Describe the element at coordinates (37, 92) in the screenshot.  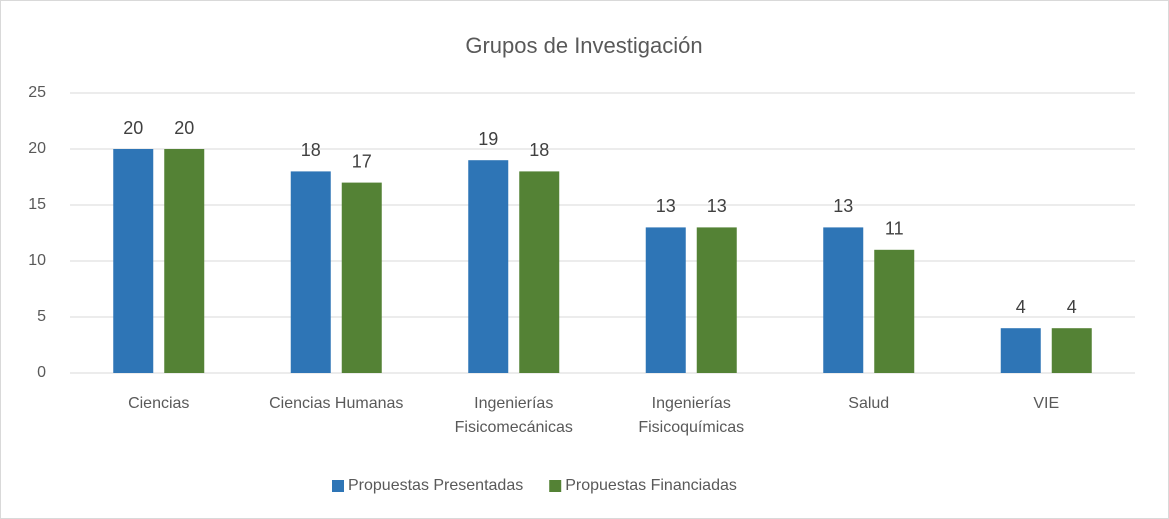
I see `y-tick-label: 25` at that location.